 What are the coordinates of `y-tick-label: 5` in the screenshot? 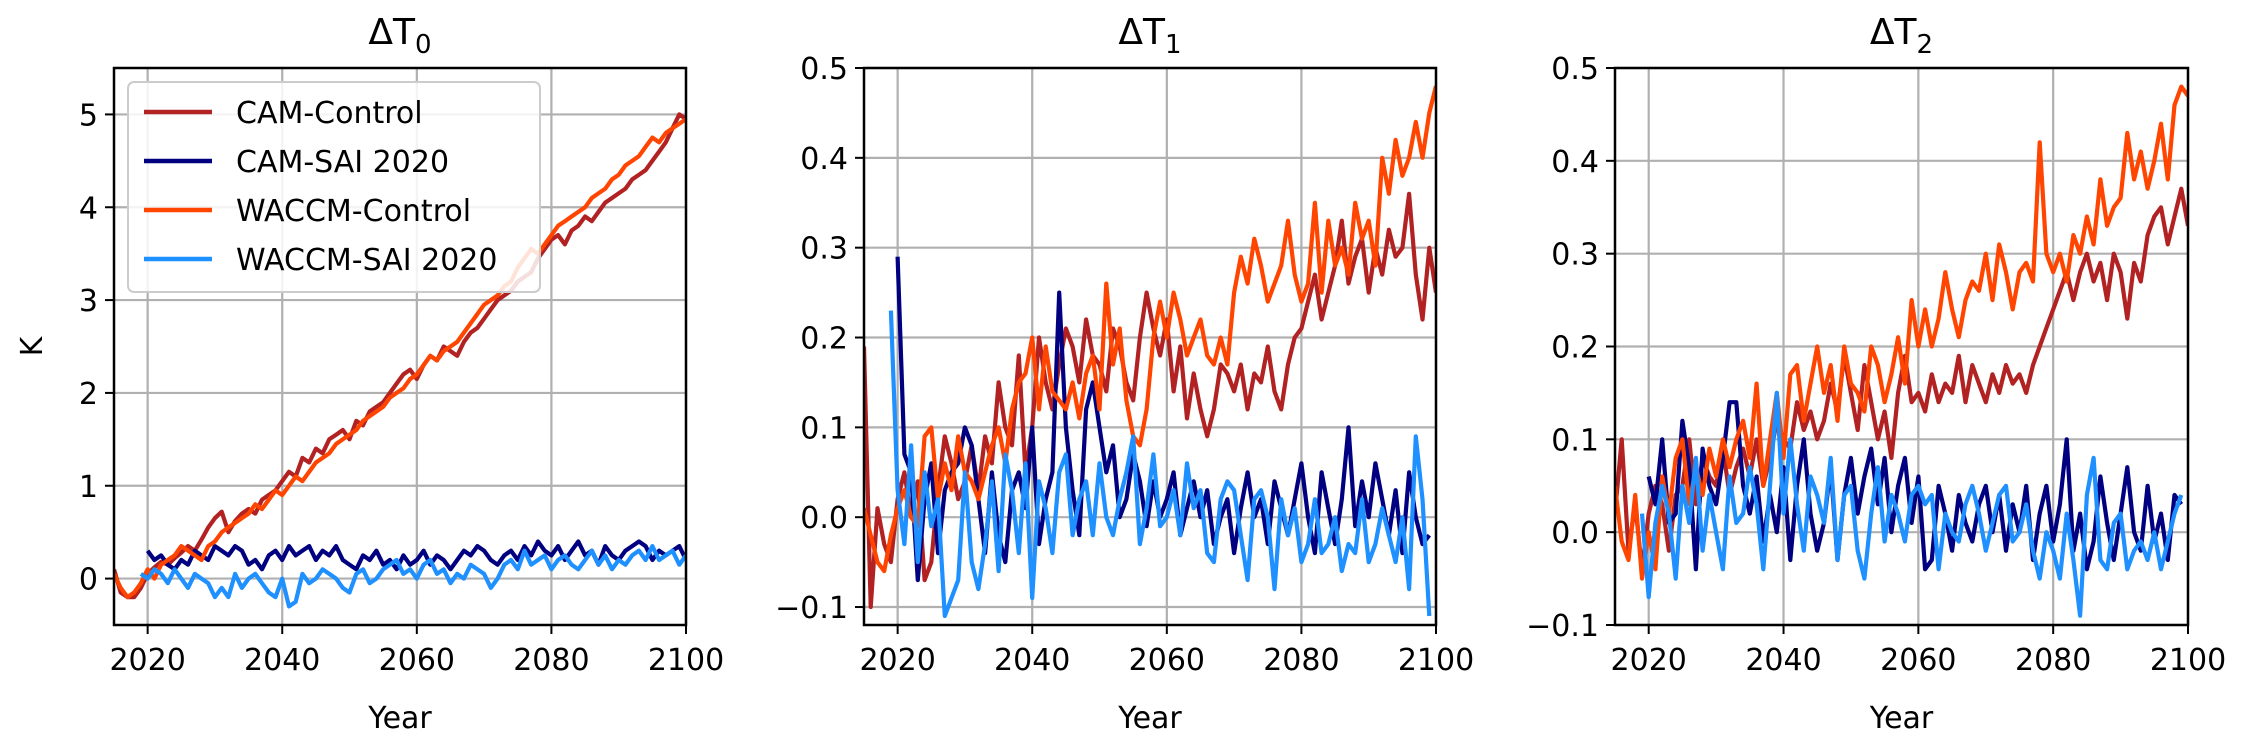 It's located at (88, 115).